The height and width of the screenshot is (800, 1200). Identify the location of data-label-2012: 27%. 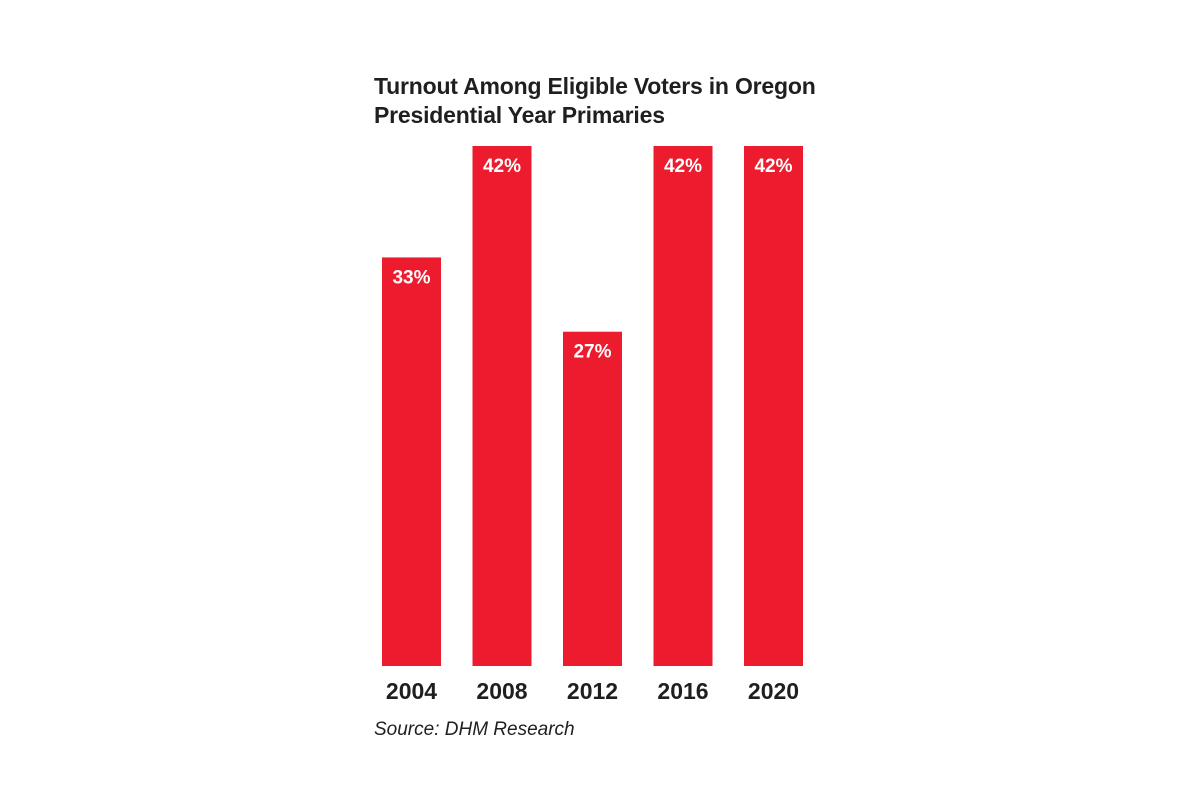
(592, 352).